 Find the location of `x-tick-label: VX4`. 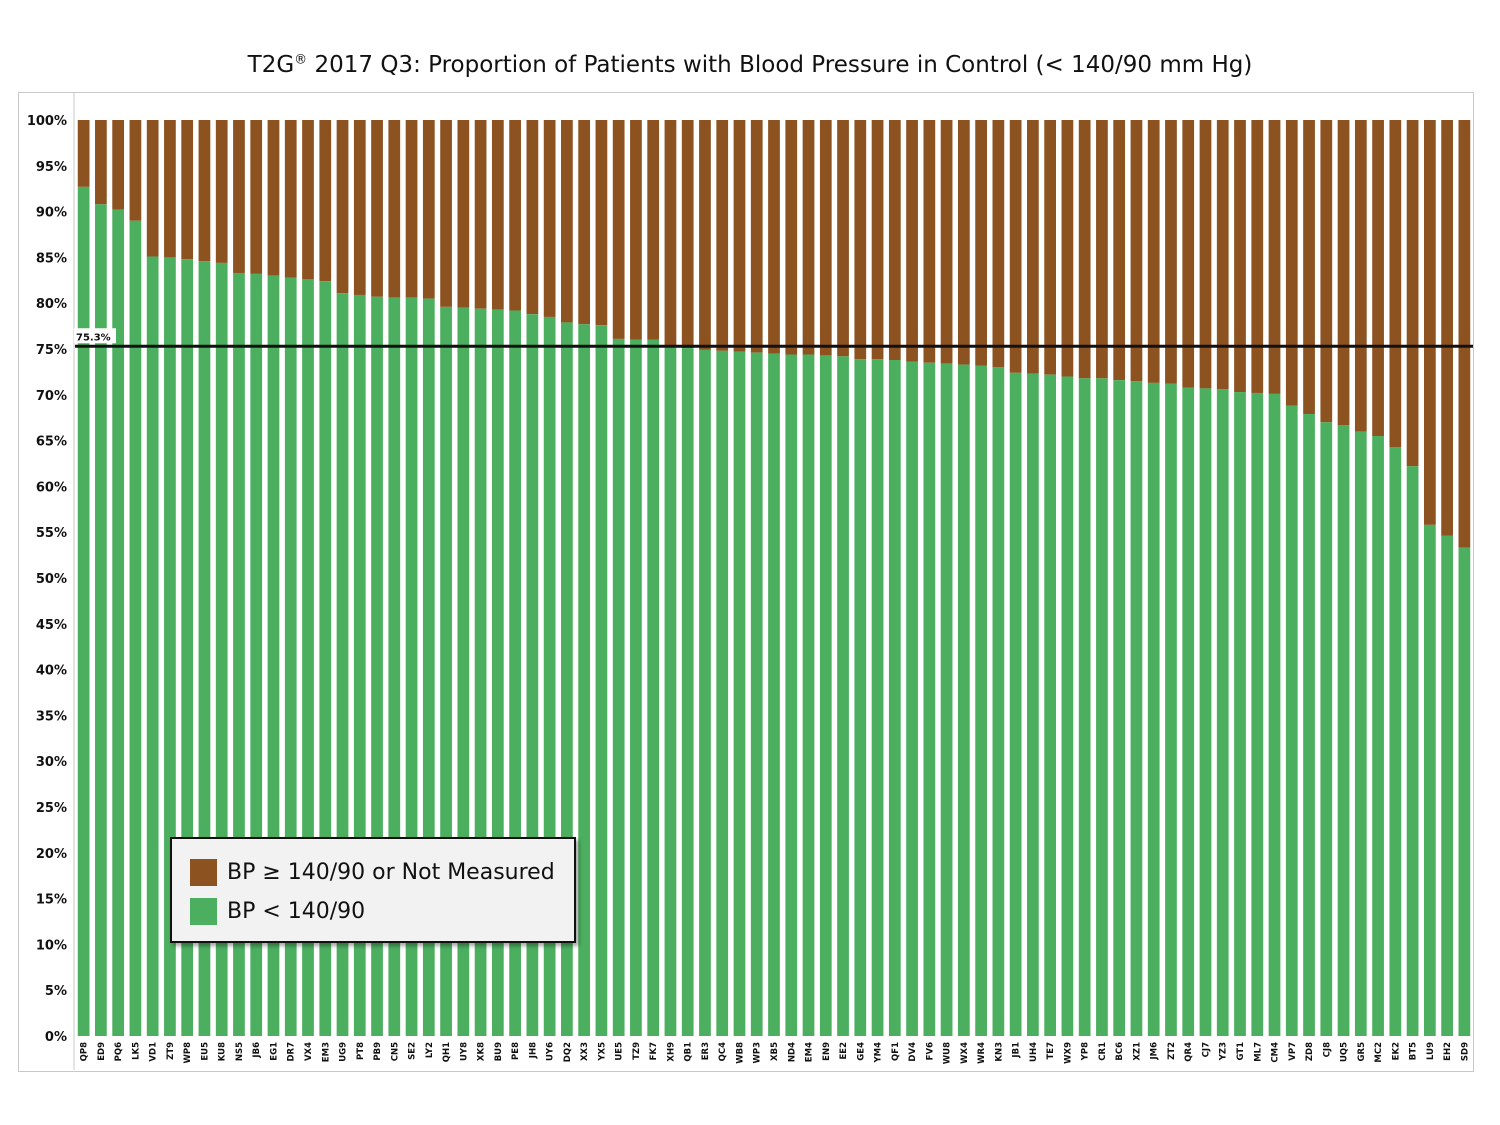

x-tick-label: VX4 is located at coordinates (309, 1051).